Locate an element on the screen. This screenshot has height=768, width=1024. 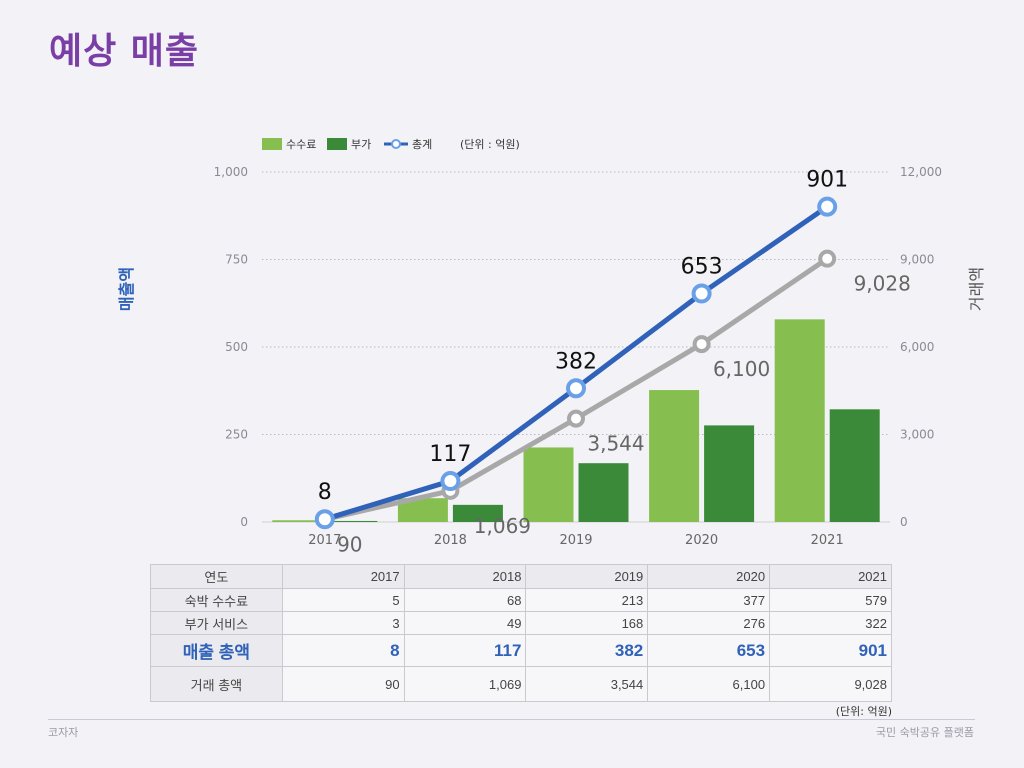
table-year: 2019 is located at coordinates (587, 576).